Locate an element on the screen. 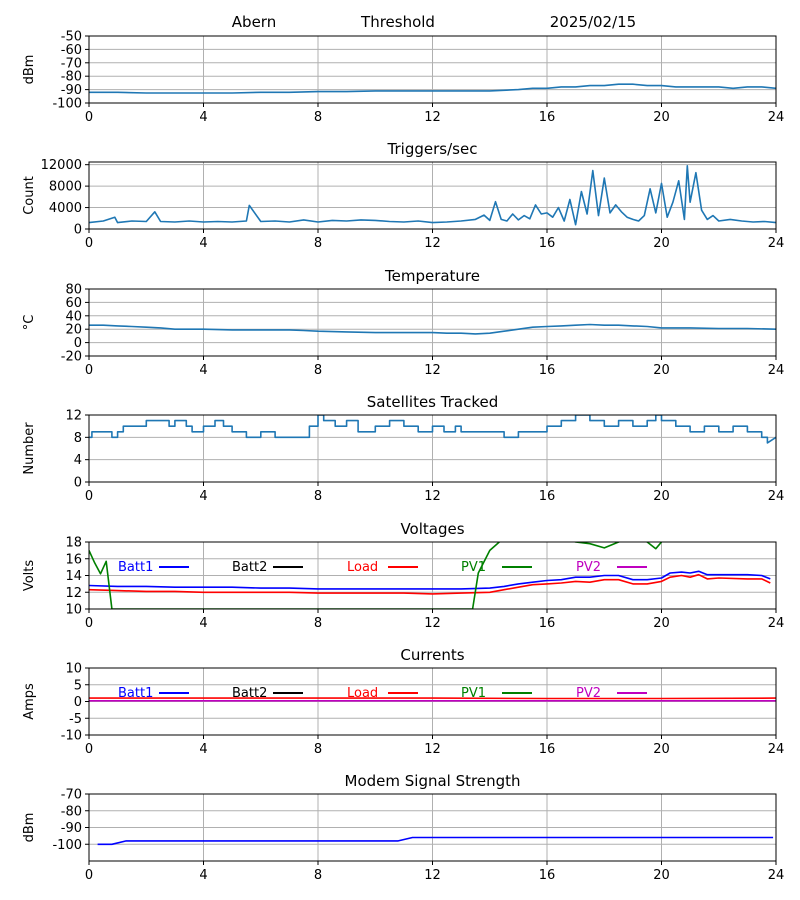 The width and height of the screenshot is (800, 900). series-group-voltages is located at coordinates (430, 575).